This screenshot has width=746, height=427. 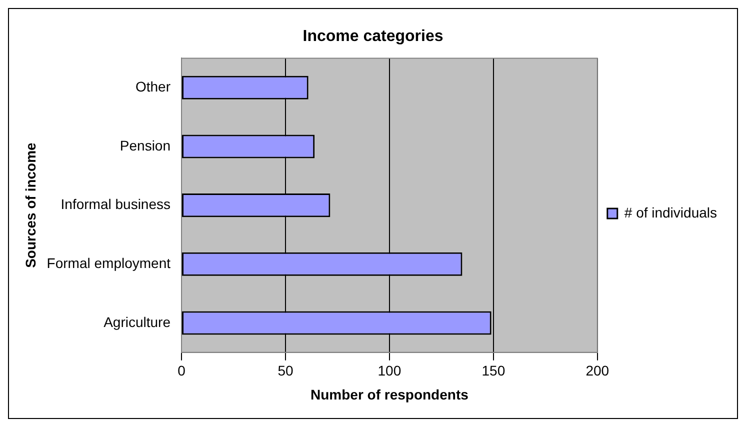 What do you see at coordinates (145, 145) in the screenshot?
I see `y-tick-label: Pension` at bounding box center [145, 145].